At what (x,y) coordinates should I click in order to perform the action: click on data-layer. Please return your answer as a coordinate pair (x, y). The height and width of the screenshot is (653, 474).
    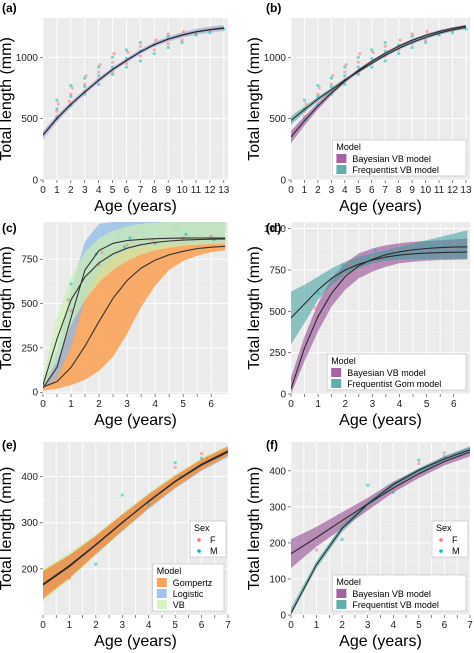
    Looking at the image, I should click on (379, 84).